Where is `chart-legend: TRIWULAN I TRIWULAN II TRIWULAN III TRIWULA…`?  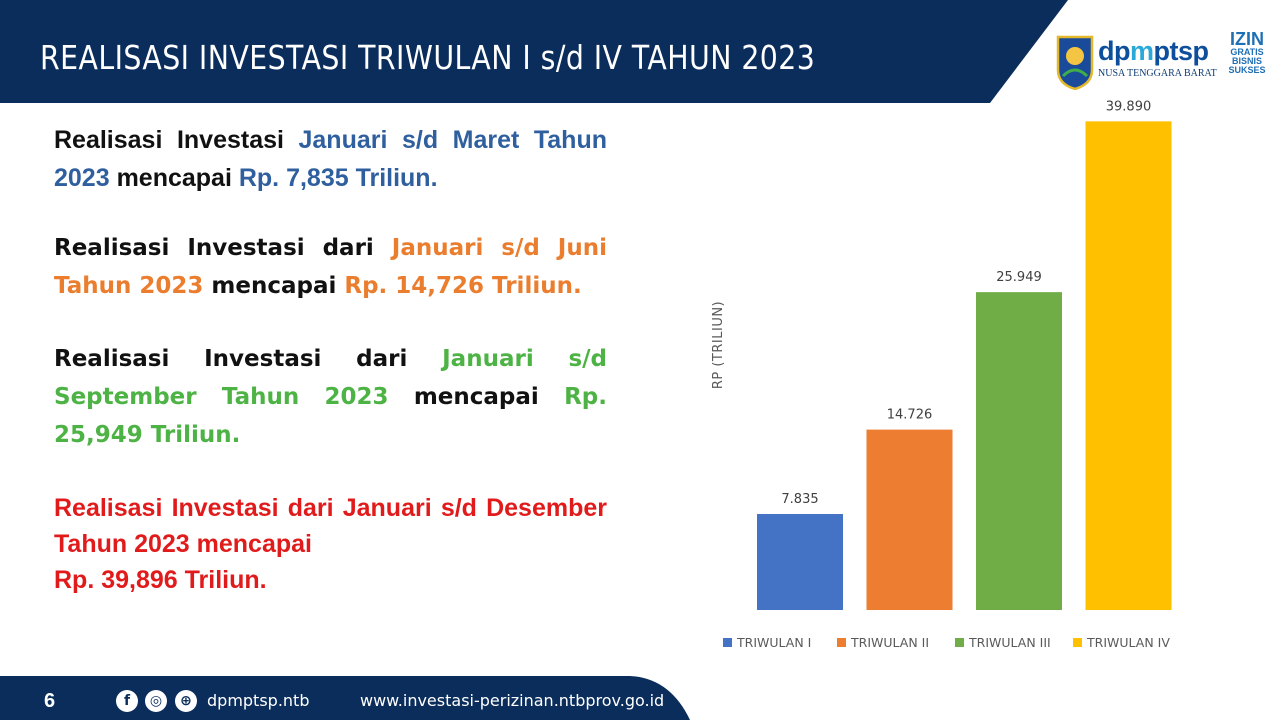 chart-legend: TRIWULAN I TRIWULAN II TRIWULAN III TRIWULA… is located at coordinates (946, 642).